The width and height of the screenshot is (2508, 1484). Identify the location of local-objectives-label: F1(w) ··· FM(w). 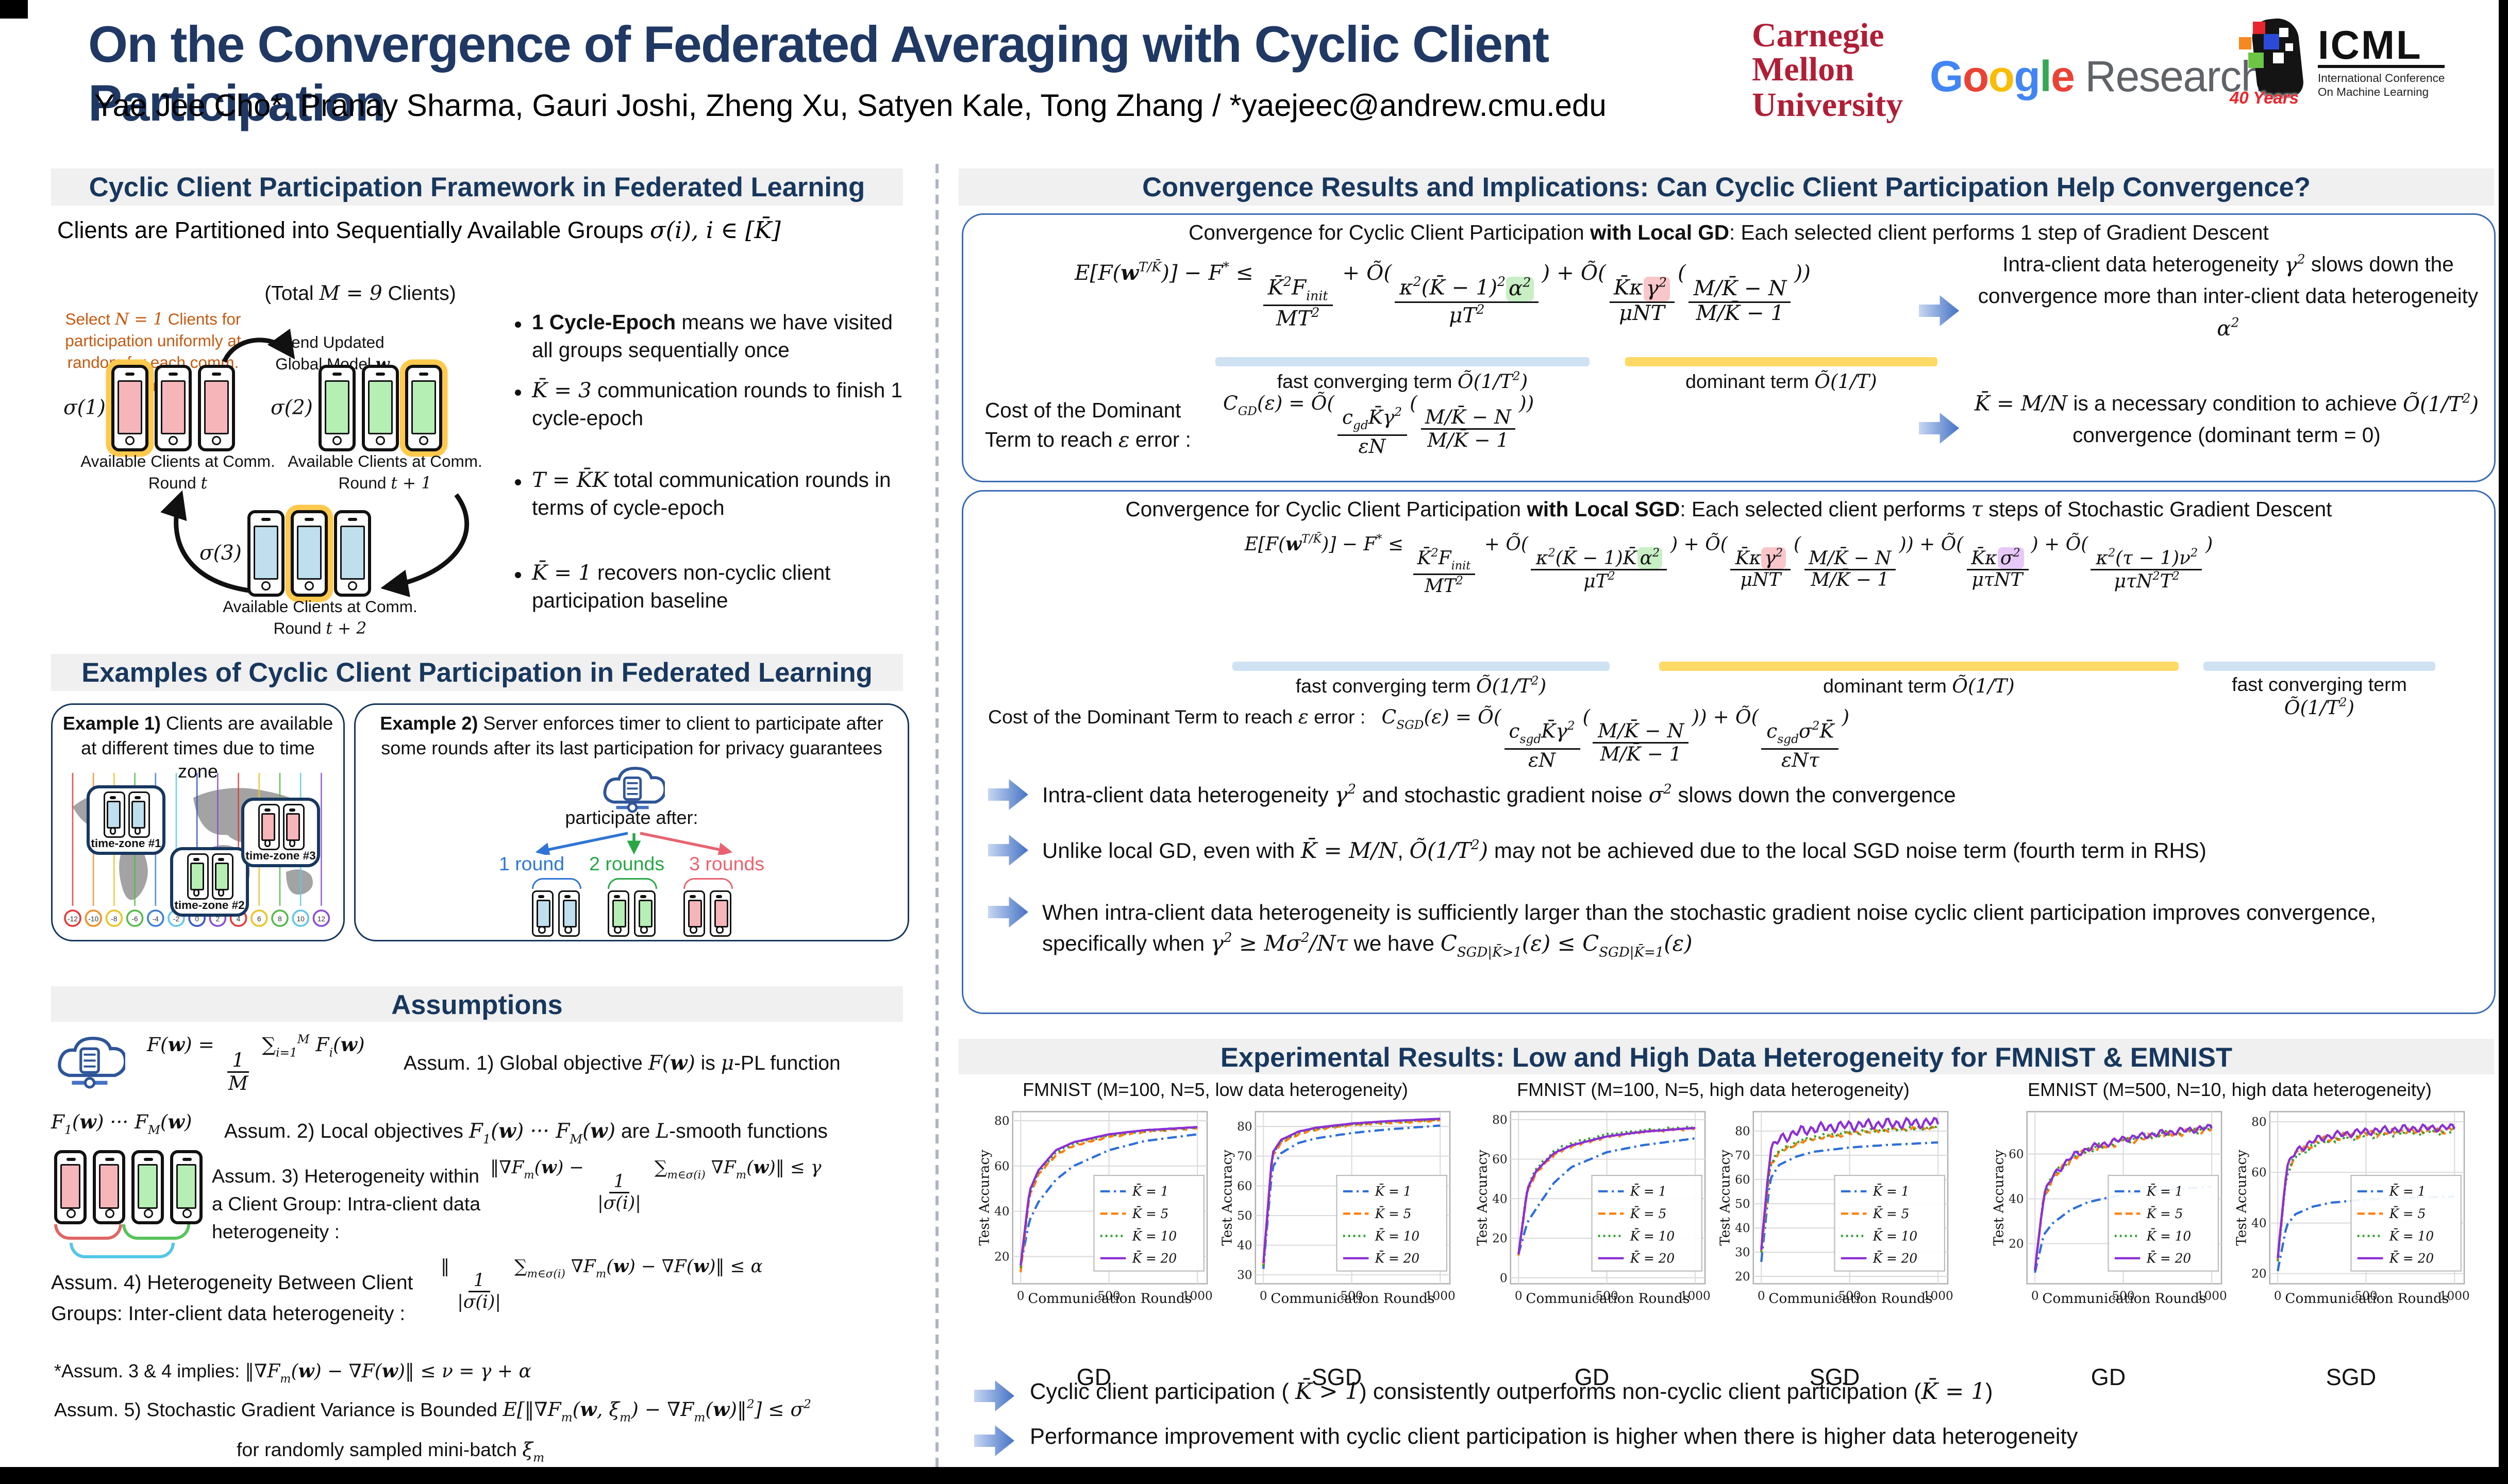
(122, 1123).